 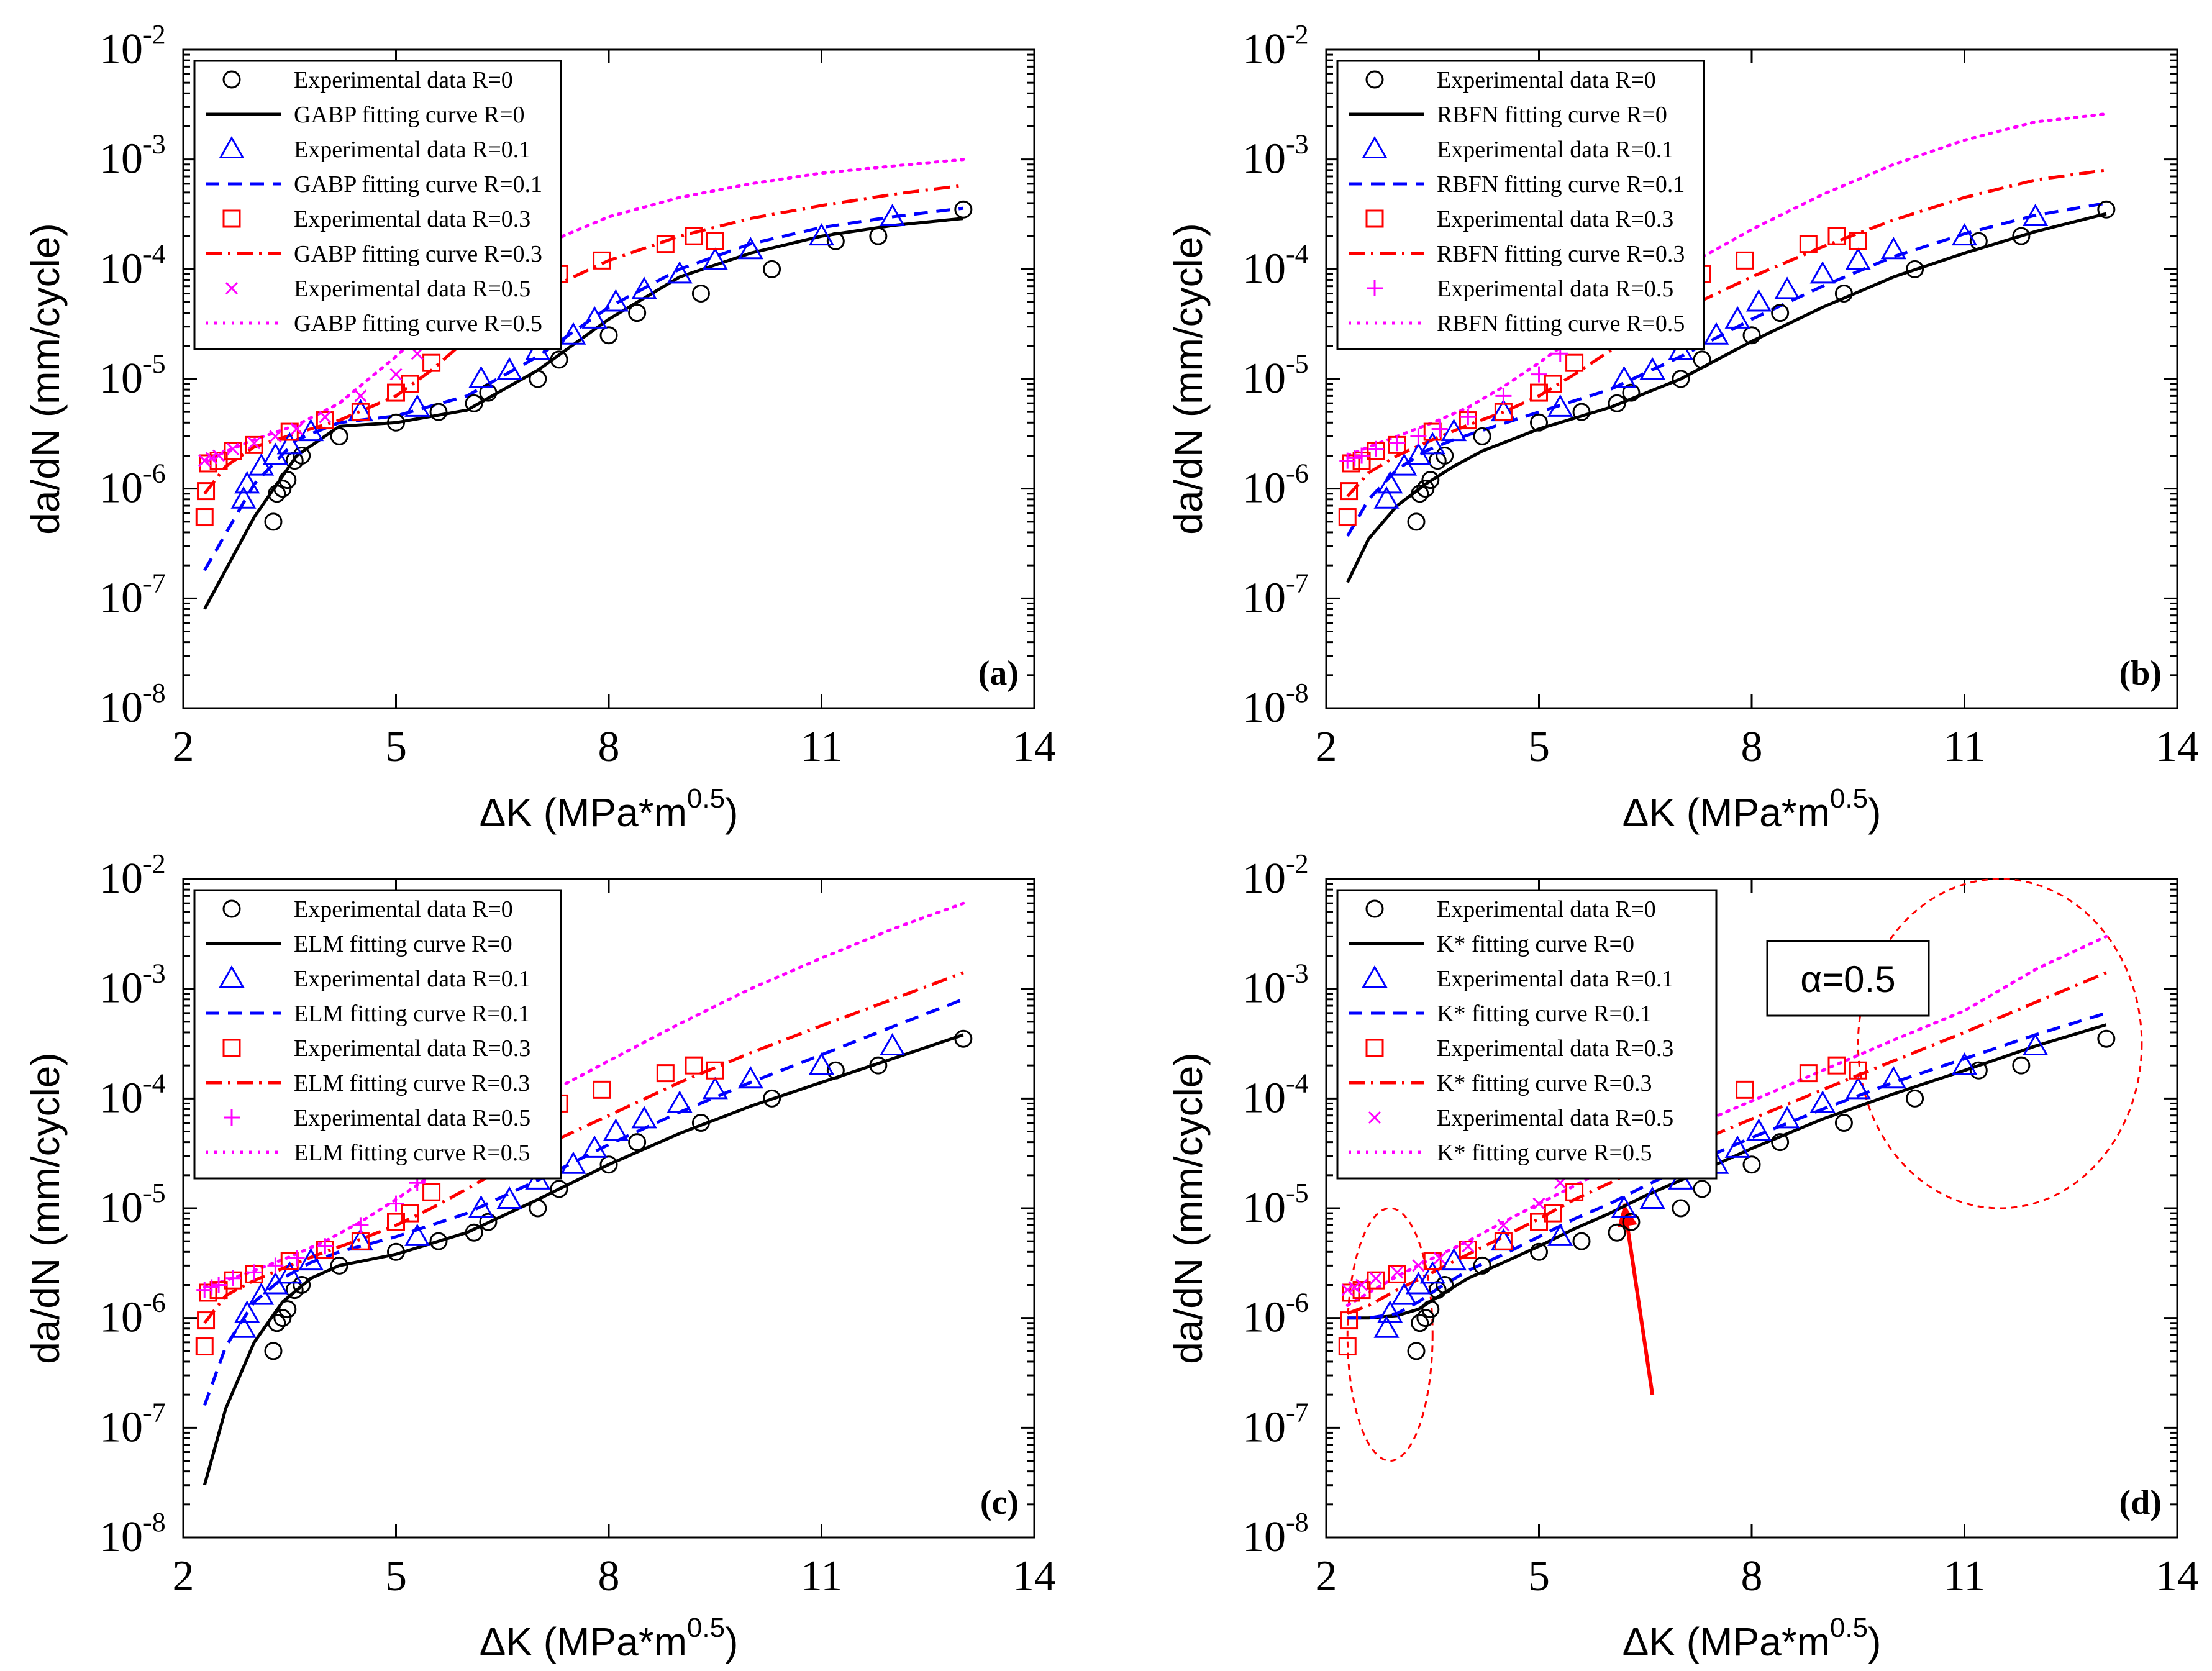 What do you see at coordinates (1275, 46) in the screenshot?
I see `y-tick-label: 10⁻²` at bounding box center [1275, 46].